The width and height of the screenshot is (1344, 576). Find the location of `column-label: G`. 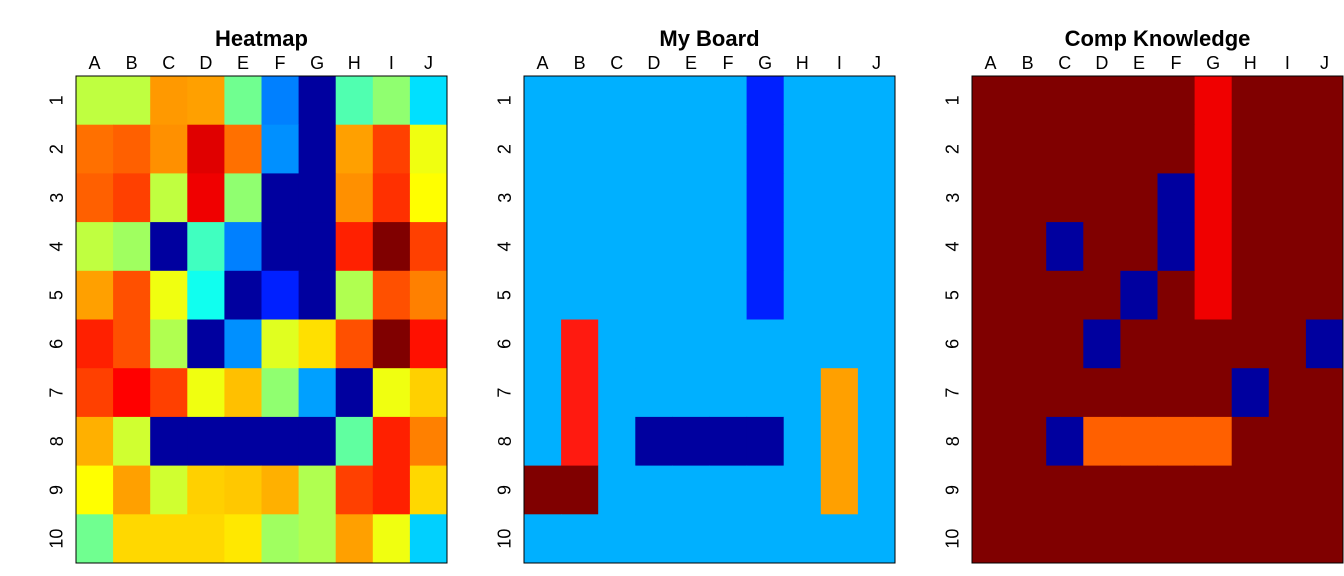

column-label: G is located at coordinates (1213, 63).